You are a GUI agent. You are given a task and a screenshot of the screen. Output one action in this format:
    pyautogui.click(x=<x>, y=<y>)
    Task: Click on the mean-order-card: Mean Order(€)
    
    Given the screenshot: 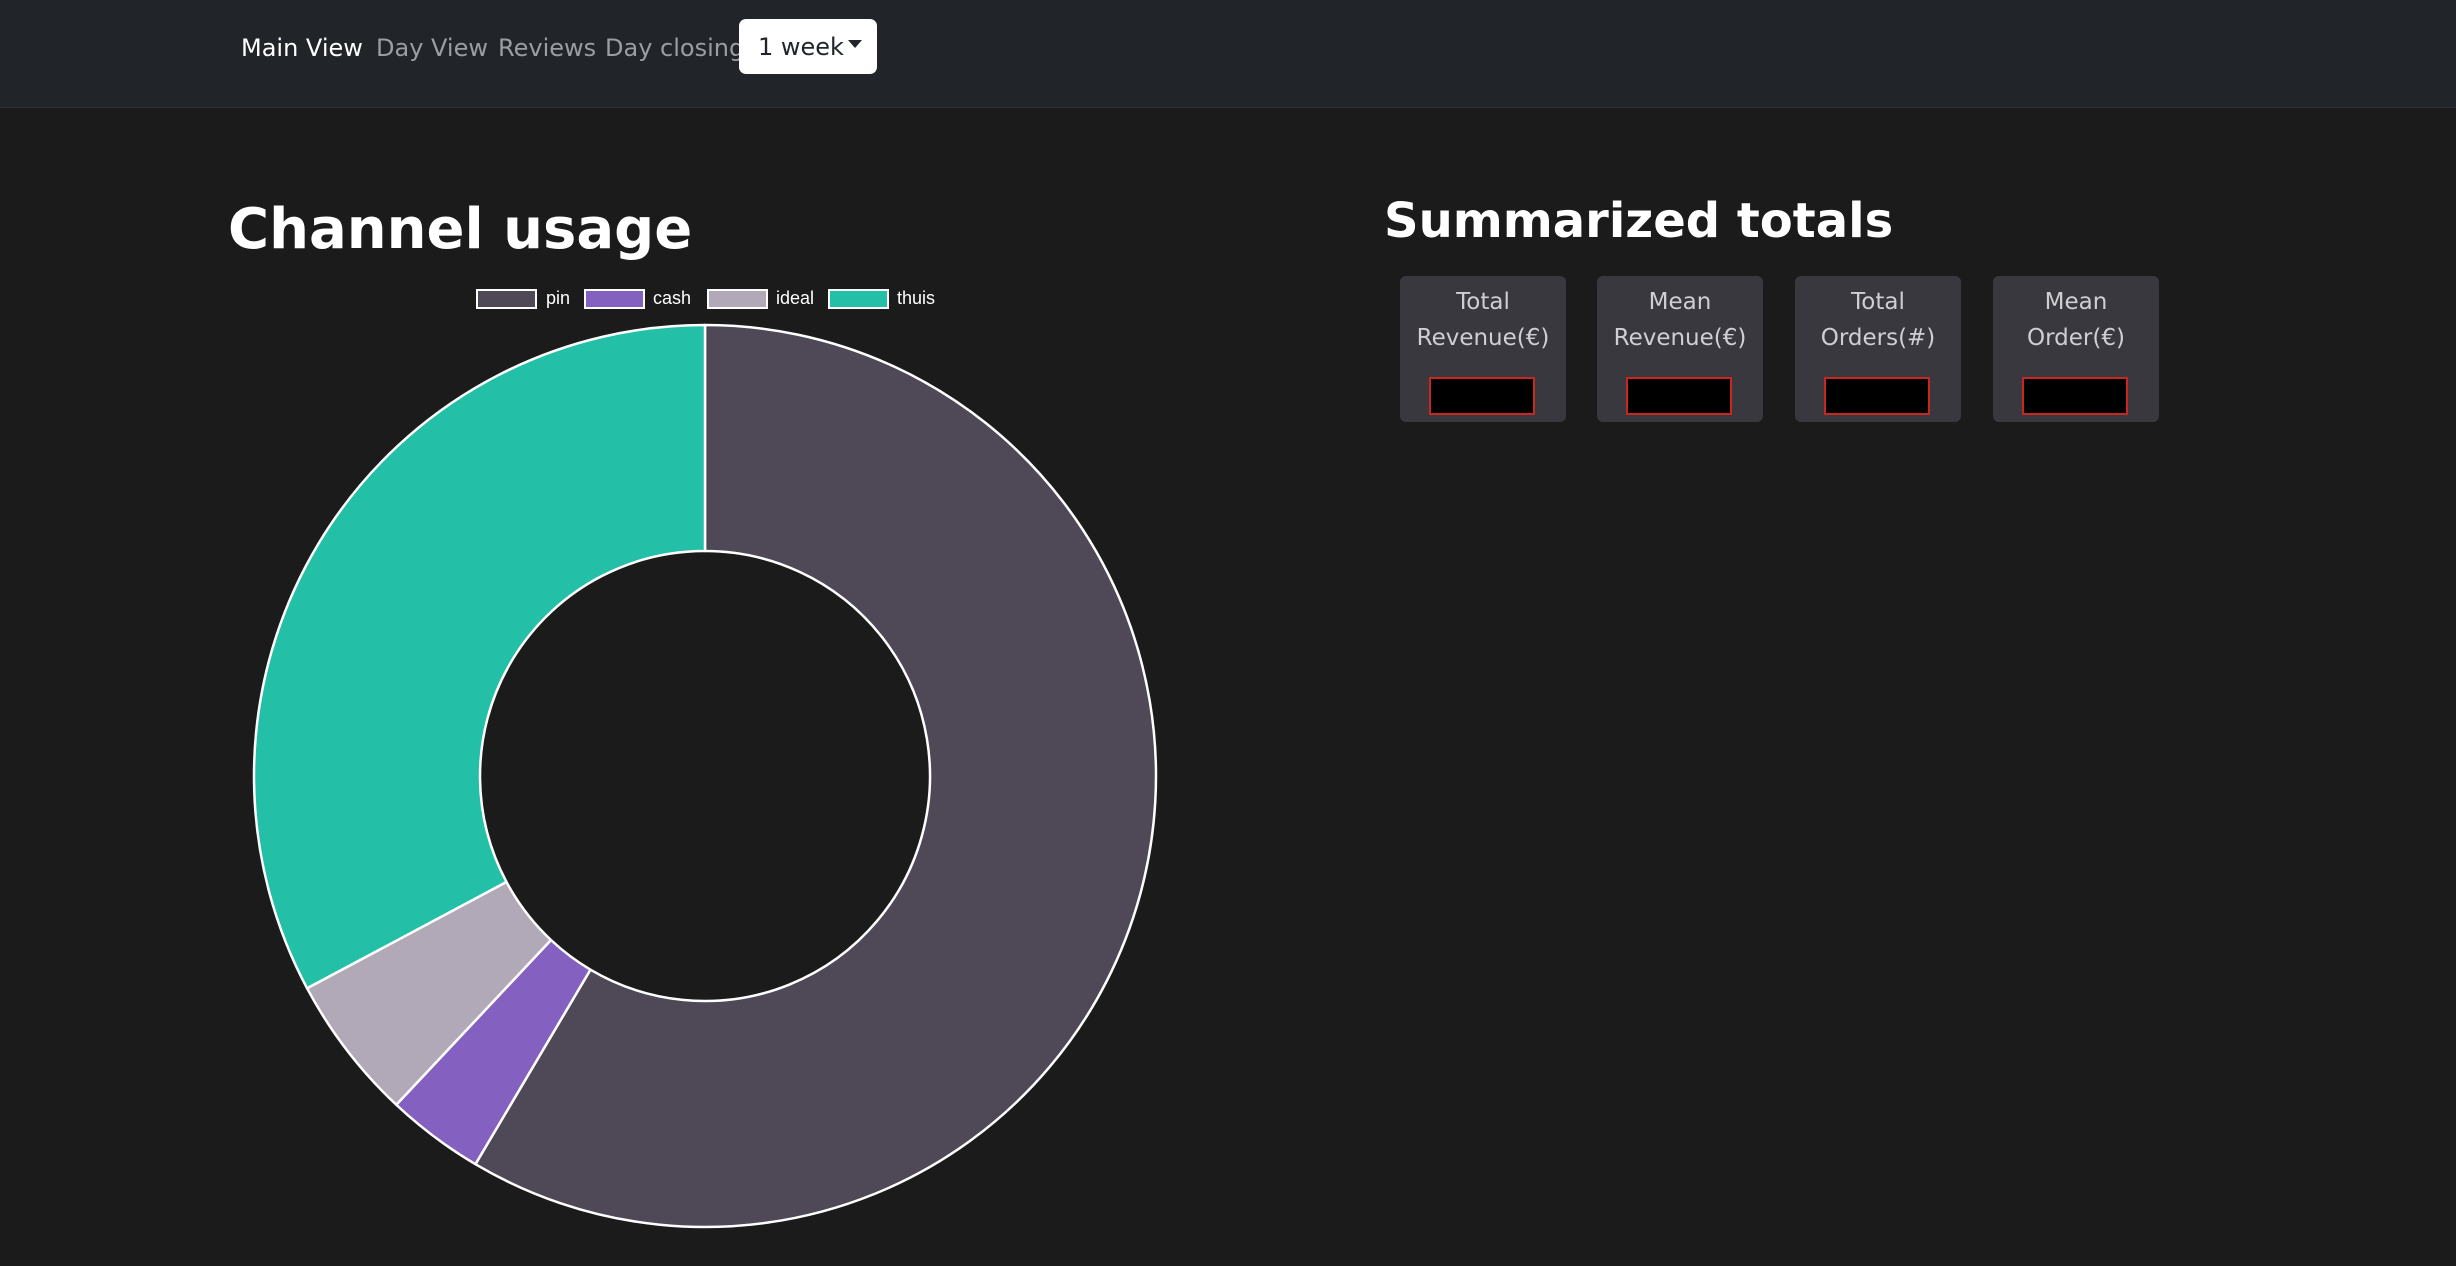 What is the action you would take?
    pyautogui.click(x=2076, y=349)
    